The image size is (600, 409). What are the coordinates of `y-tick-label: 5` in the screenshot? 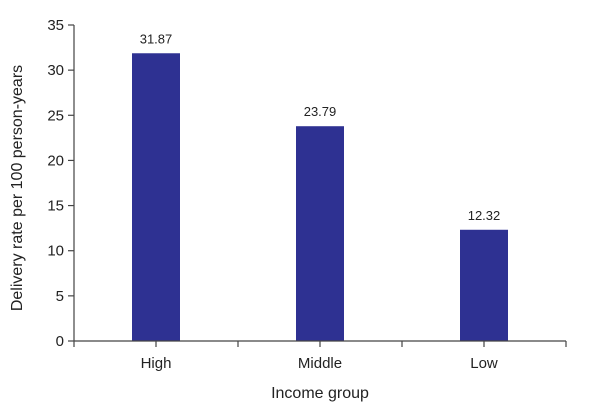 It's located at (60, 296).